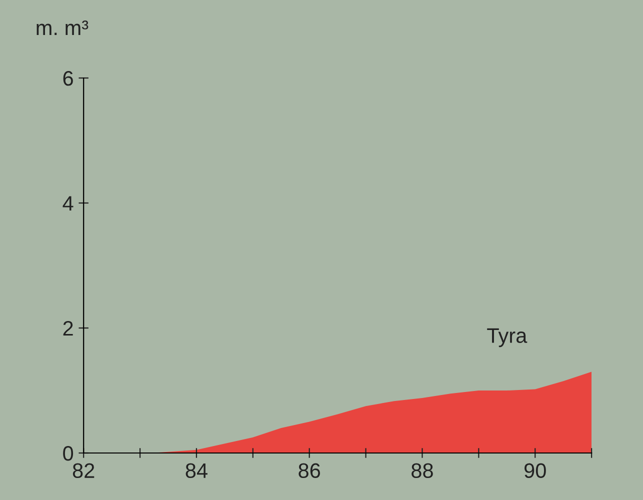 The width and height of the screenshot is (643, 500). Describe the element at coordinates (309, 470) in the screenshot. I see `x-tick-label: 86` at that location.